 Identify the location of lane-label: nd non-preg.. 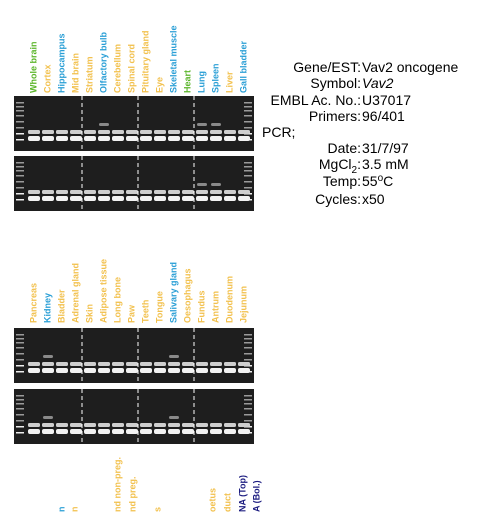
(117, 484).